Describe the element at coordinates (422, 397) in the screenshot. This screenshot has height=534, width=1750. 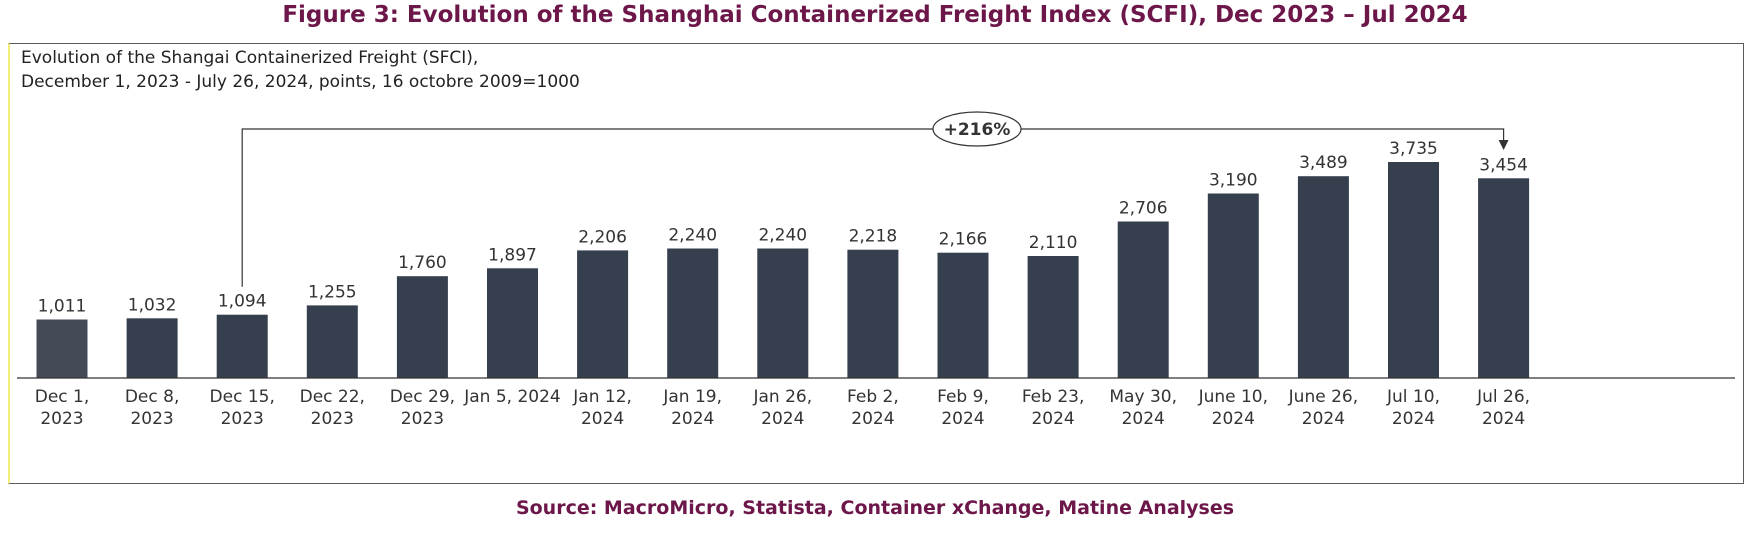
I see `x-tick-label-4-0: Dec 29,` at that location.